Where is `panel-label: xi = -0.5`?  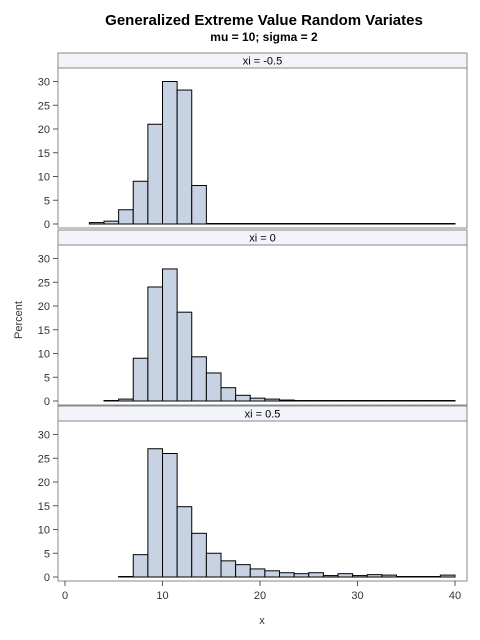 panel-label: xi = -0.5 is located at coordinates (262, 62).